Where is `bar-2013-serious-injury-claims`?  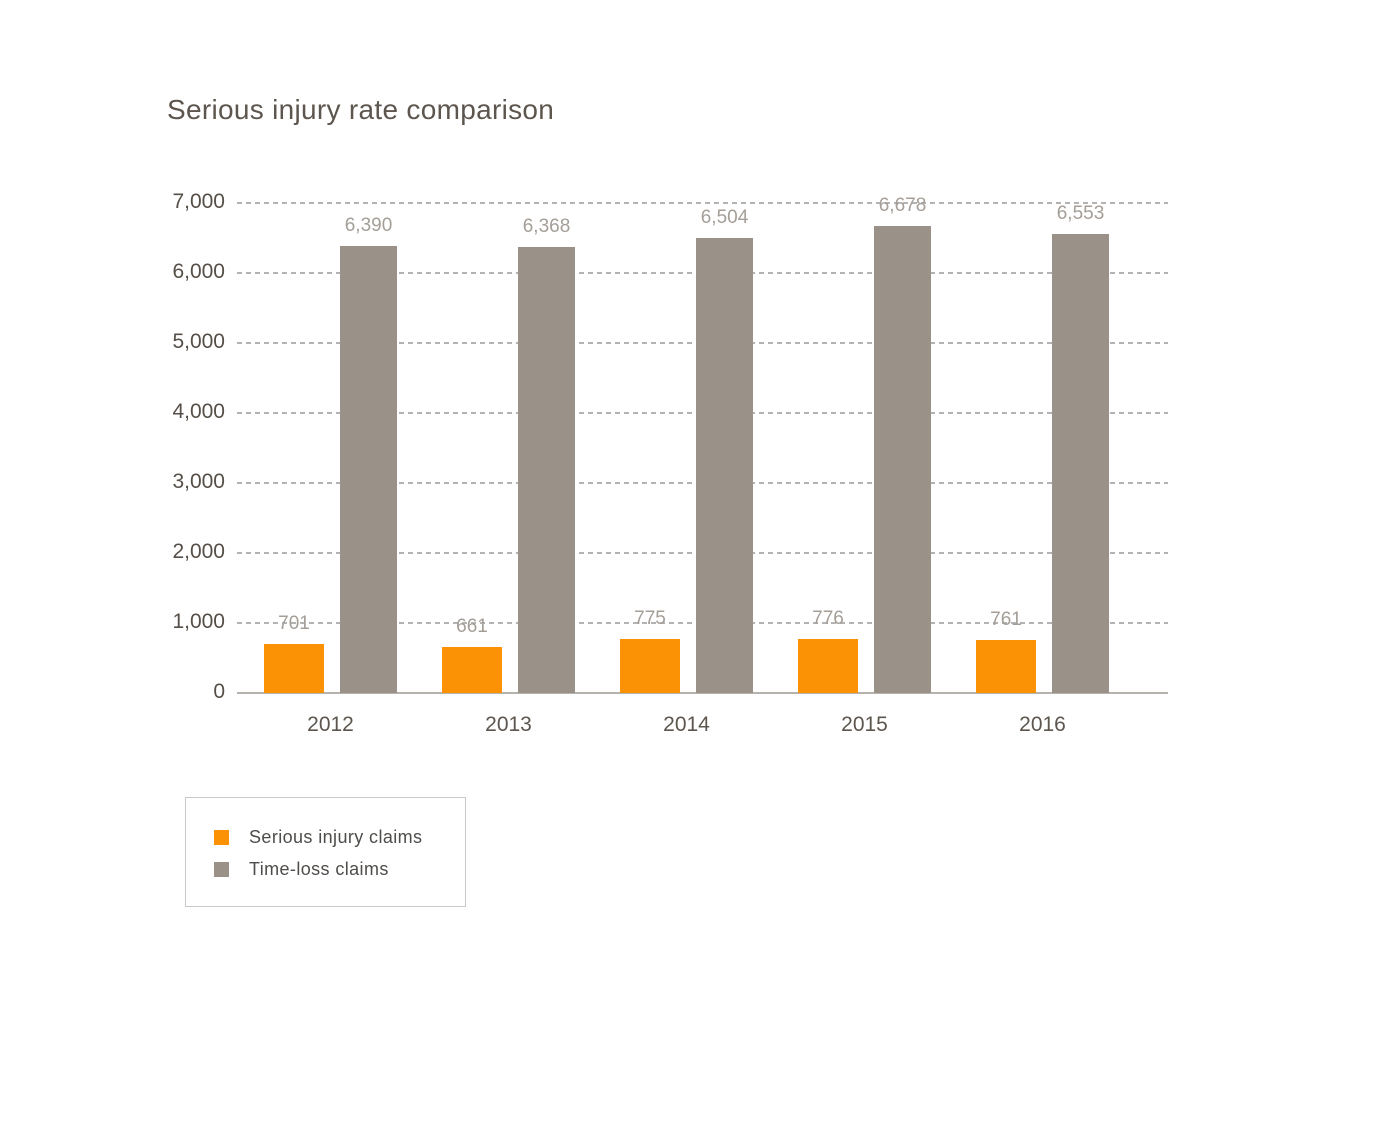 bar-2013-serious-injury-claims is located at coordinates (472, 669).